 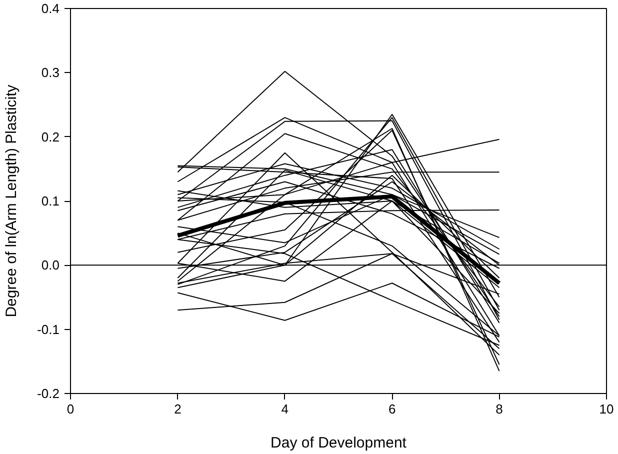 I want to click on x-tick-label: 2, so click(x=178, y=409).